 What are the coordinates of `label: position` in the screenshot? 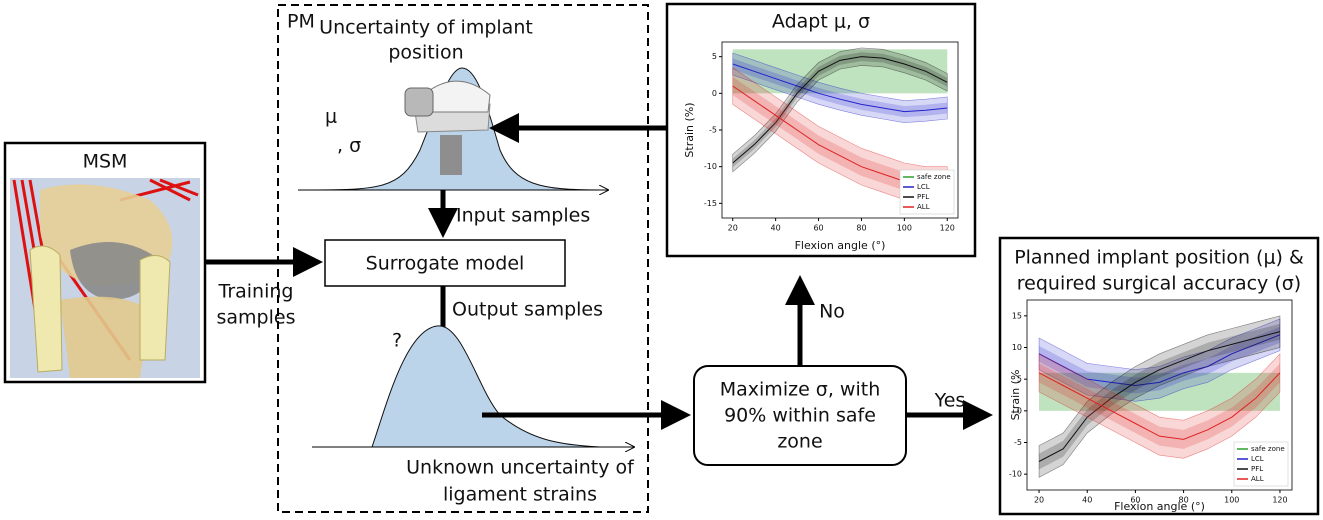 It's located at (425, 53).